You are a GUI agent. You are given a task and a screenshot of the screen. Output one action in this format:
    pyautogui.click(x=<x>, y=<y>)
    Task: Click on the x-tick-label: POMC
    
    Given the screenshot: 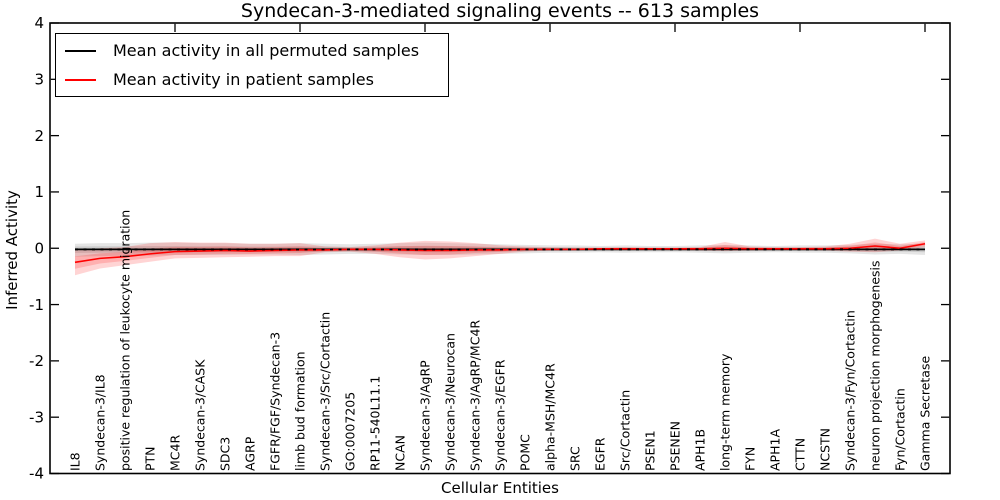 What is the action you would take?
    pyautogui.click(x=525, y=452)
    